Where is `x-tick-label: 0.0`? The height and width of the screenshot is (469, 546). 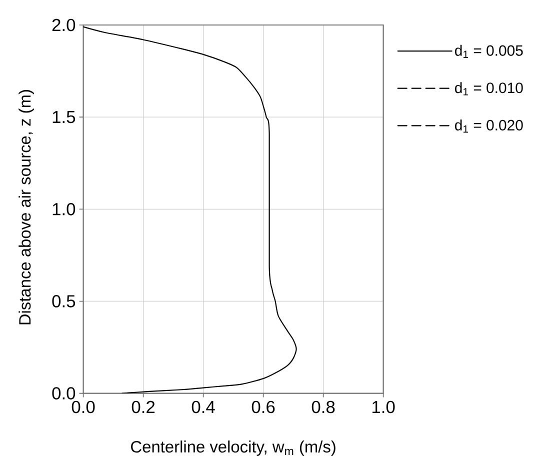
x-tick-label: 0.0 is located at coordinates (83, 407).